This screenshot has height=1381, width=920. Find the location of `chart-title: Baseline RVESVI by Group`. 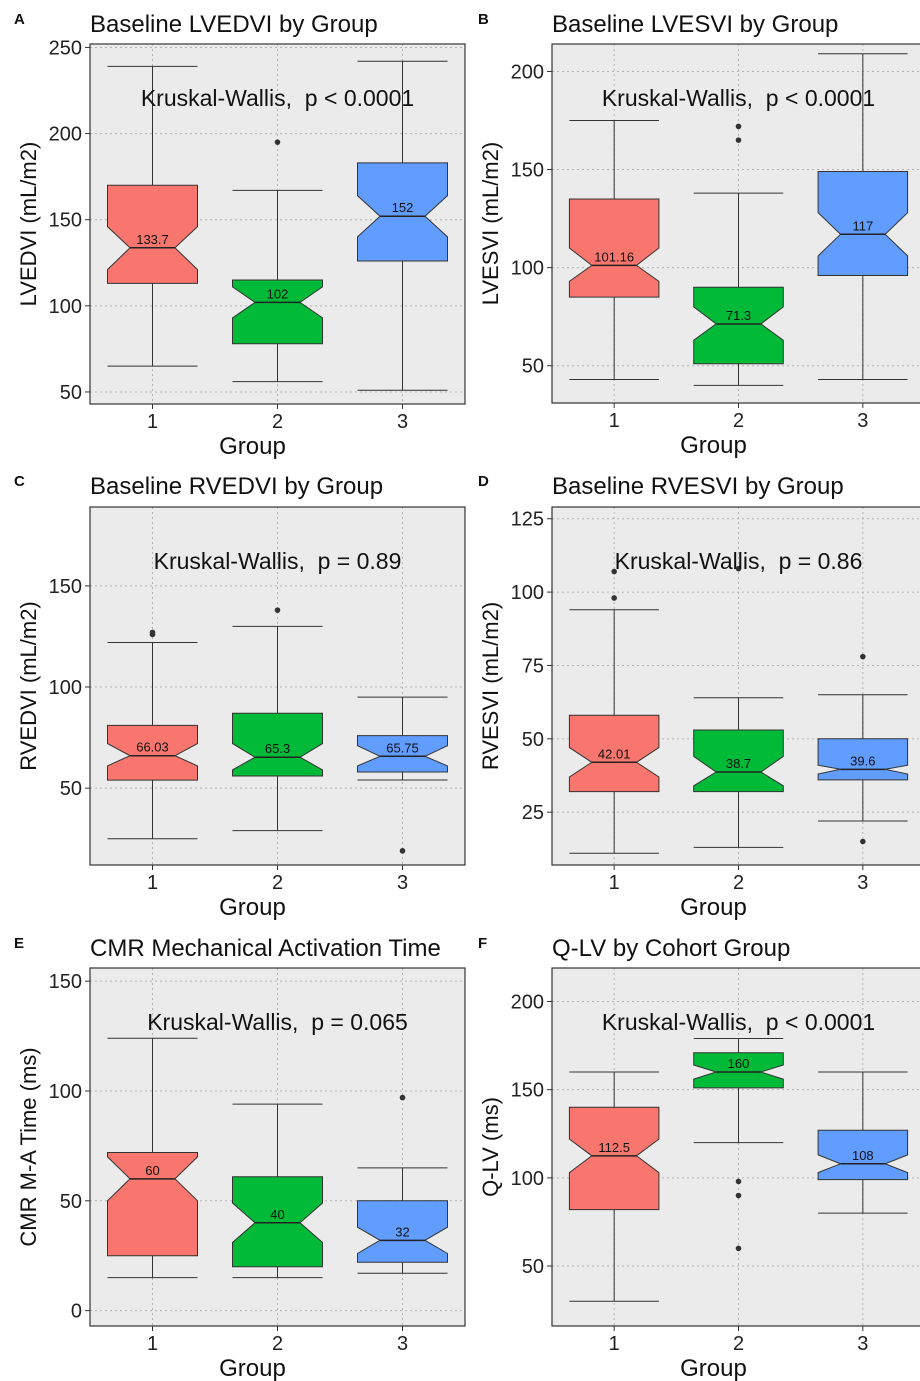

chart-title: Baseline RVESVI by Group is located at coordinates (698, 486).